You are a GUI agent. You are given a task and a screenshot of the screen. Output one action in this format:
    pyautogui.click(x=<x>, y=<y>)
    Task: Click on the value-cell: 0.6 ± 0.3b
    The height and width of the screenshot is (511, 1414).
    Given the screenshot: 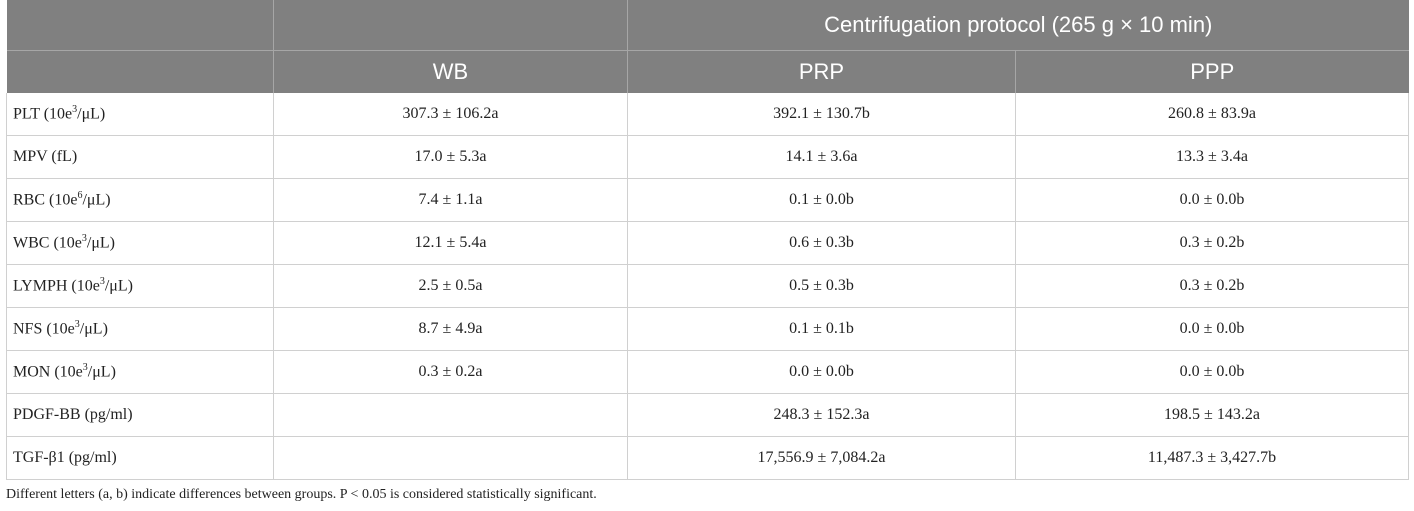 What is the action you would take?
    pyautogui.click(x=821, y=243)
    